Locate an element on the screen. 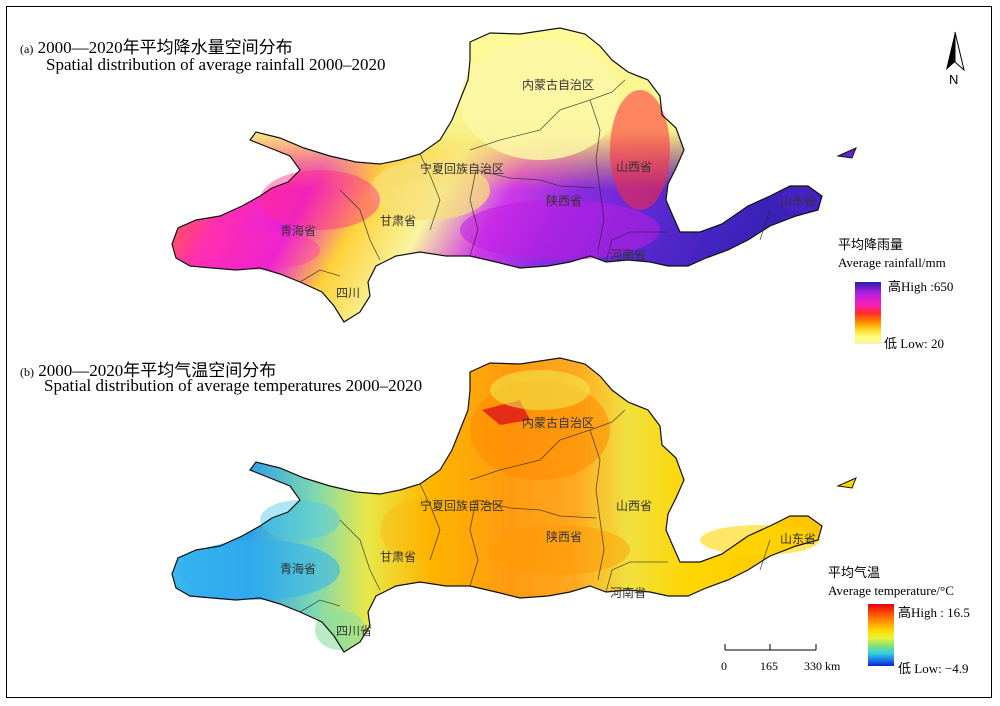  scale-tick-165: 165 is located at coordinates (769, 666).